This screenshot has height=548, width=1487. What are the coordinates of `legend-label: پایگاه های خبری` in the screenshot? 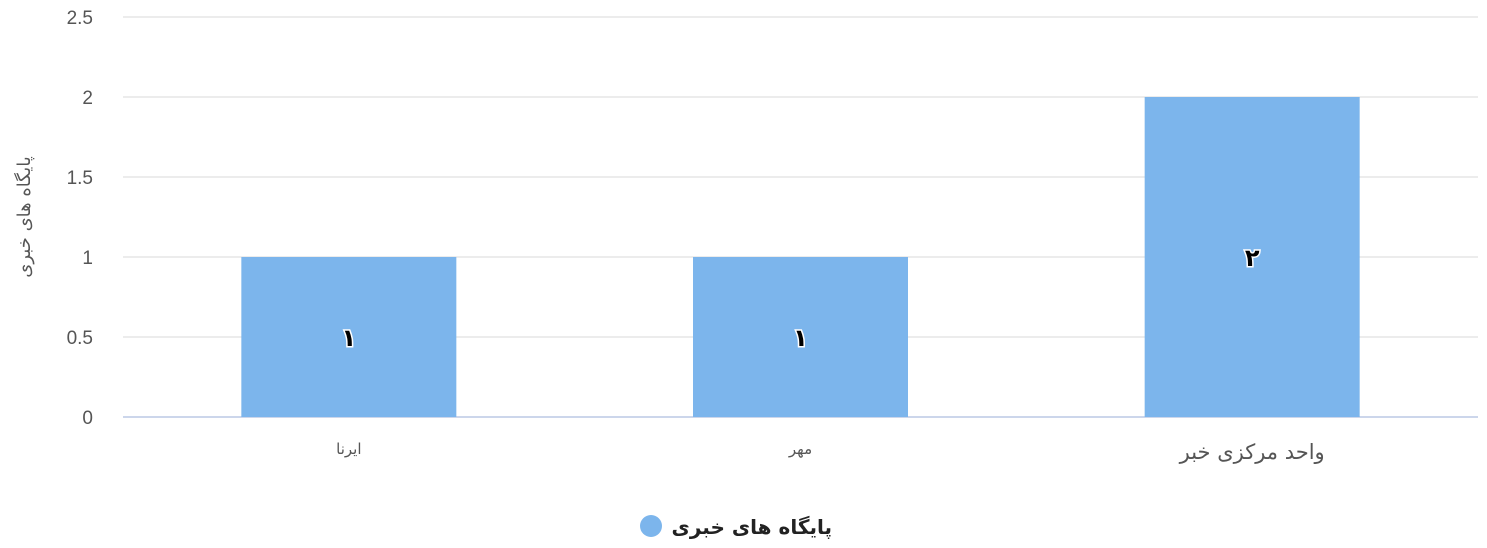 It's located at (752, 527).